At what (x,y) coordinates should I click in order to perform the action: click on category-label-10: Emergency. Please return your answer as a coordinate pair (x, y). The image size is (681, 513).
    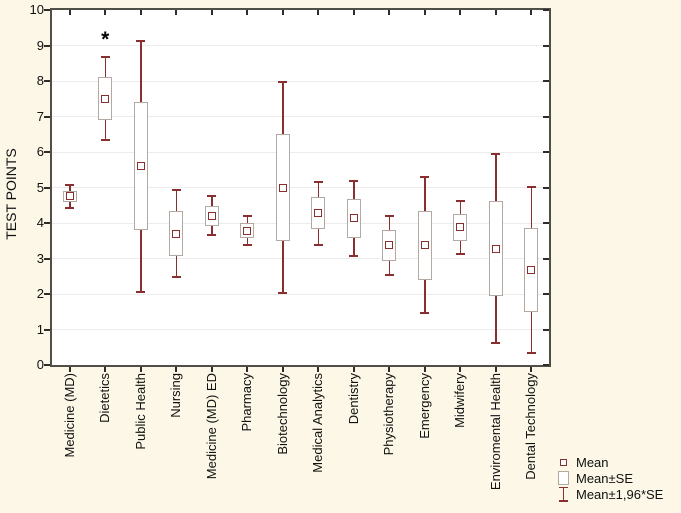
    Looking at the image, I should click on (424, 406).